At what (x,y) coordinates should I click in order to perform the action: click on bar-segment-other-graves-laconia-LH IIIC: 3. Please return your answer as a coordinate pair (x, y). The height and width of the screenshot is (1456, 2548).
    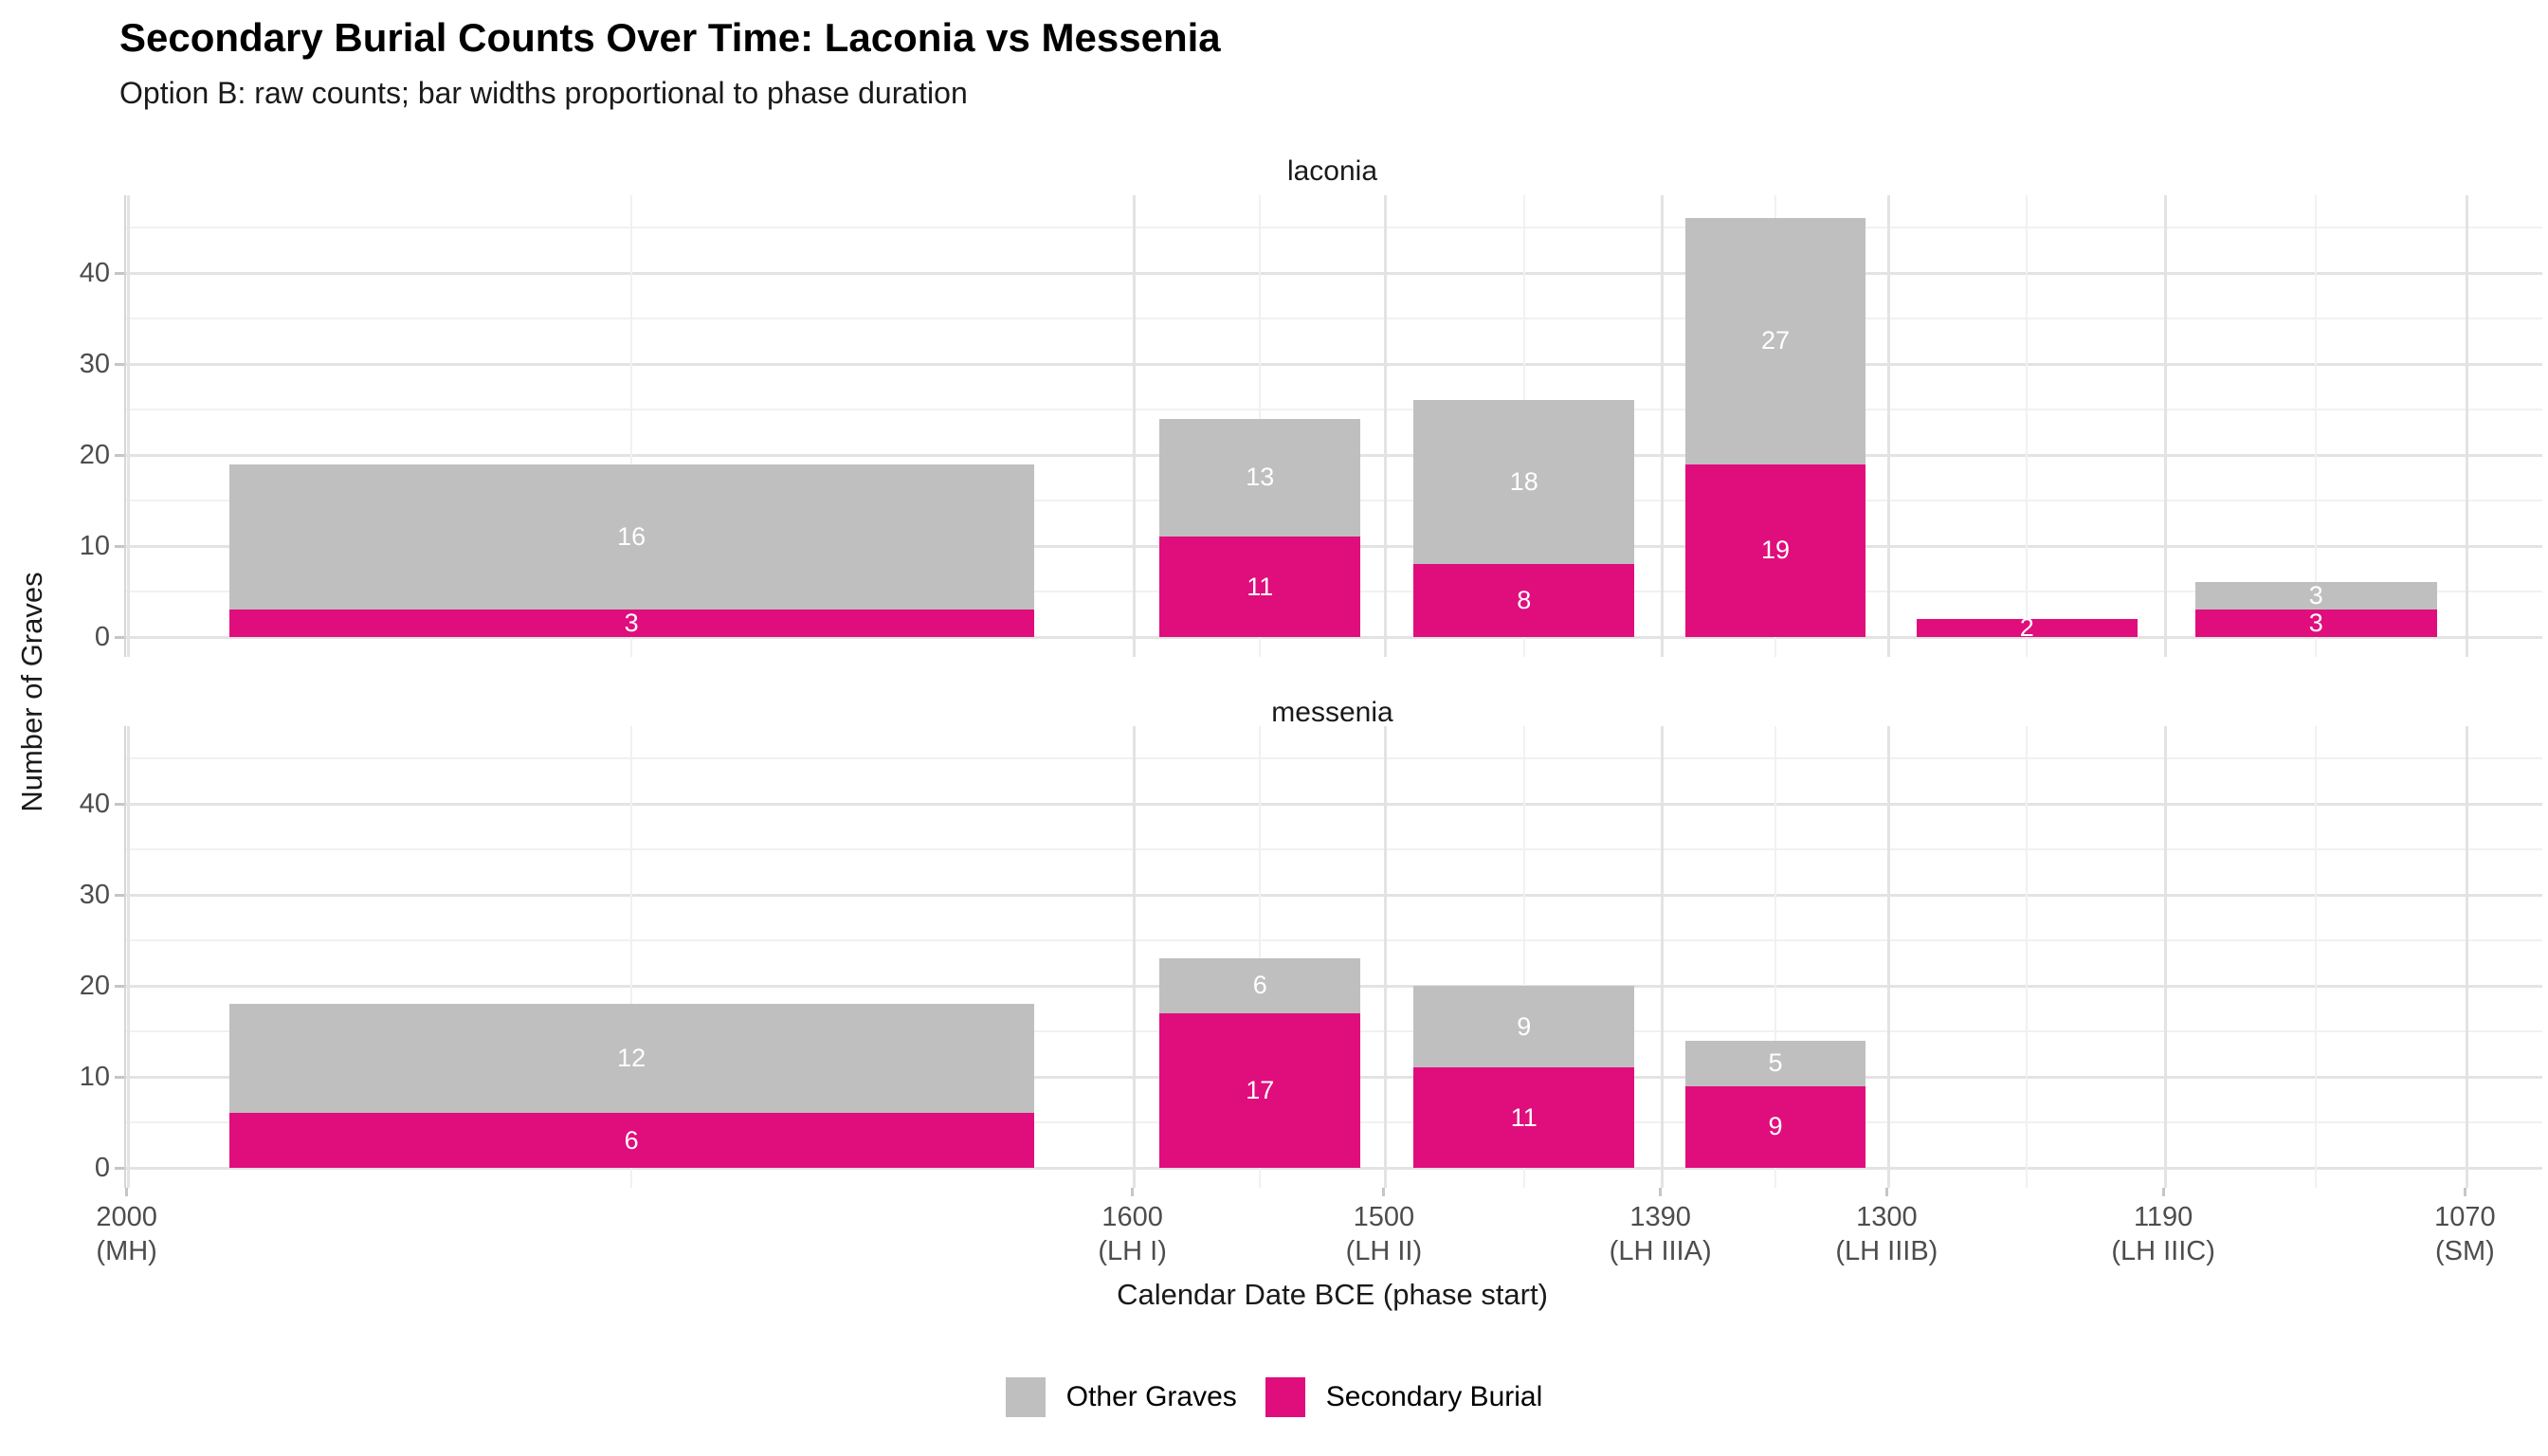
    Looking at the image, I should click on (2315, 595).